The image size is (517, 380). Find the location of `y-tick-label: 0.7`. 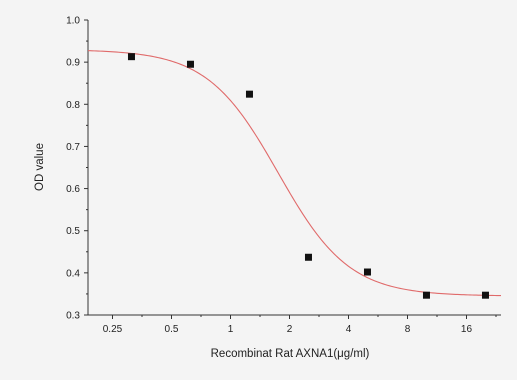

y-tick-label: 0.7 is located at coordinates (73, 147).